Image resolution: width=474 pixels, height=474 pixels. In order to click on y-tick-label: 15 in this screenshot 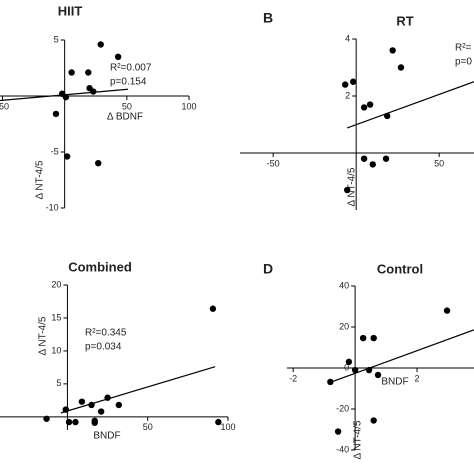, I will do `click(56, 317)`.